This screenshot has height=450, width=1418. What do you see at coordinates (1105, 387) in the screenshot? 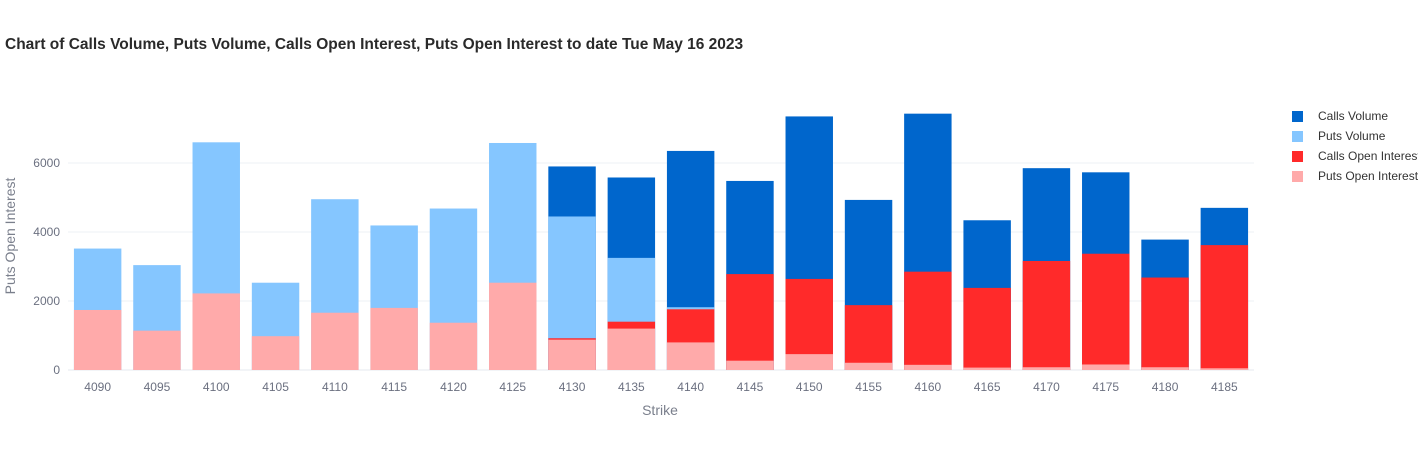
I see `x-tick-label: 4175` at bounding box center [1105, 387].